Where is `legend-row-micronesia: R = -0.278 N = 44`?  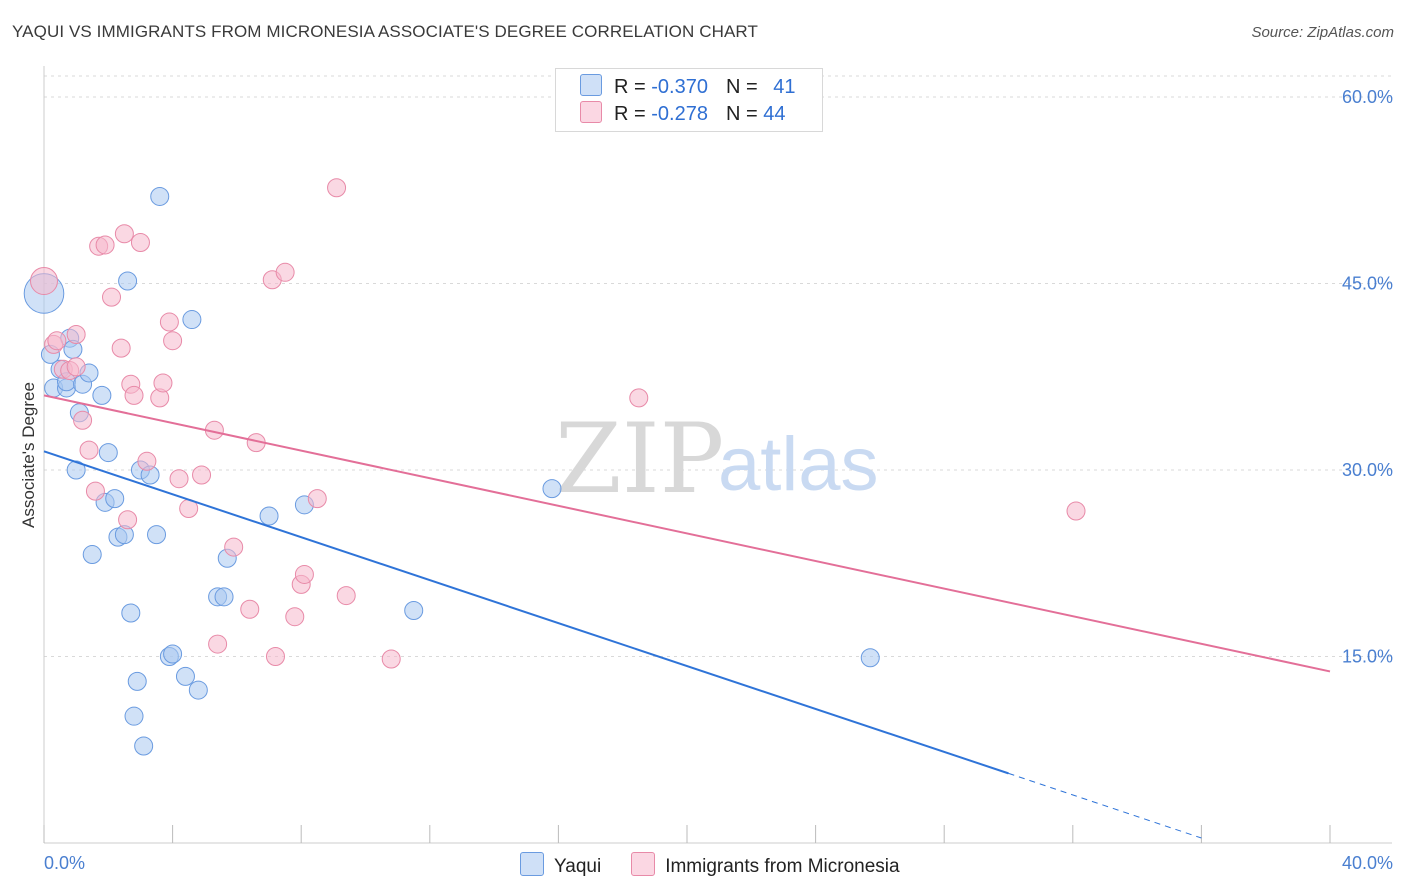
legend-row-micronesia: R = -0.278 N = 44 is located at coordinates (682, 115).